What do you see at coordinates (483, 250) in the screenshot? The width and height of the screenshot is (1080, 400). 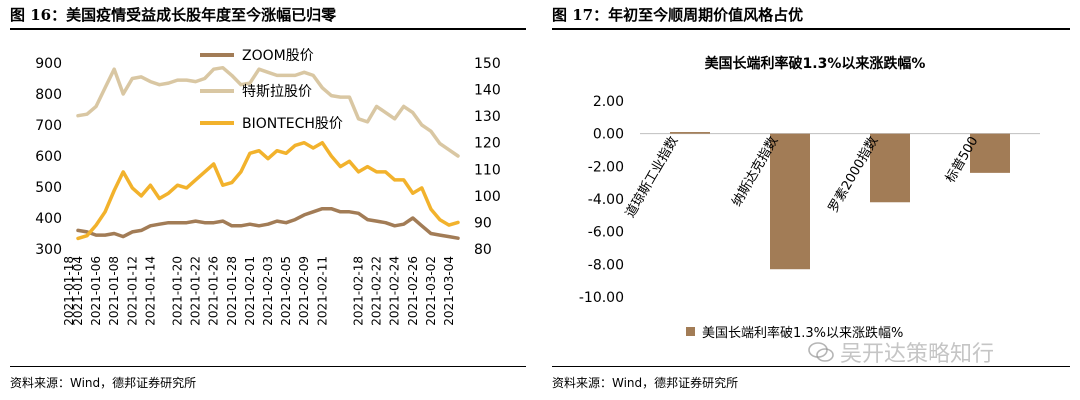 I see `right-y-tick-label: 80` at bounding box center [483, 250].